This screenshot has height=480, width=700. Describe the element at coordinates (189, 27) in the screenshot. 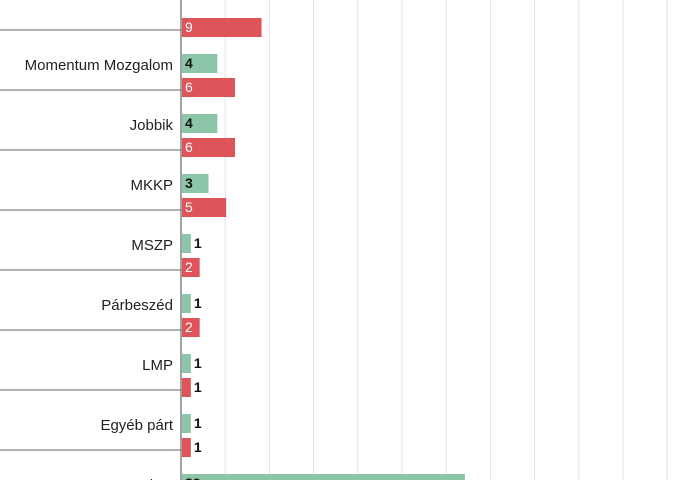

I see `value-label: 9` at that location.